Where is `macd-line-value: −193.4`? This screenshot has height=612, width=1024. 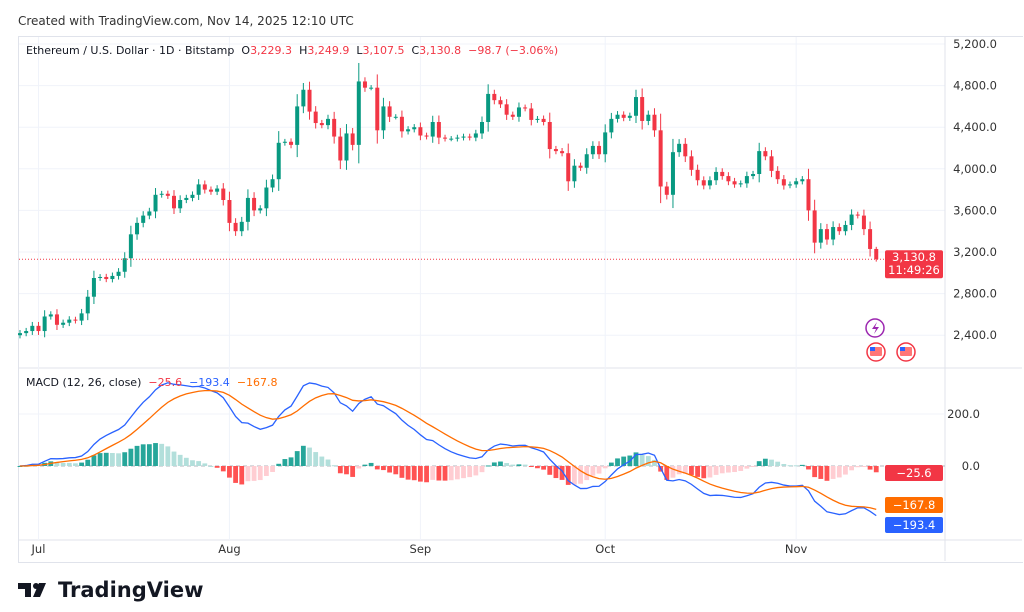
macd-line-value: −193.4 is located at coordinates (209, 382).